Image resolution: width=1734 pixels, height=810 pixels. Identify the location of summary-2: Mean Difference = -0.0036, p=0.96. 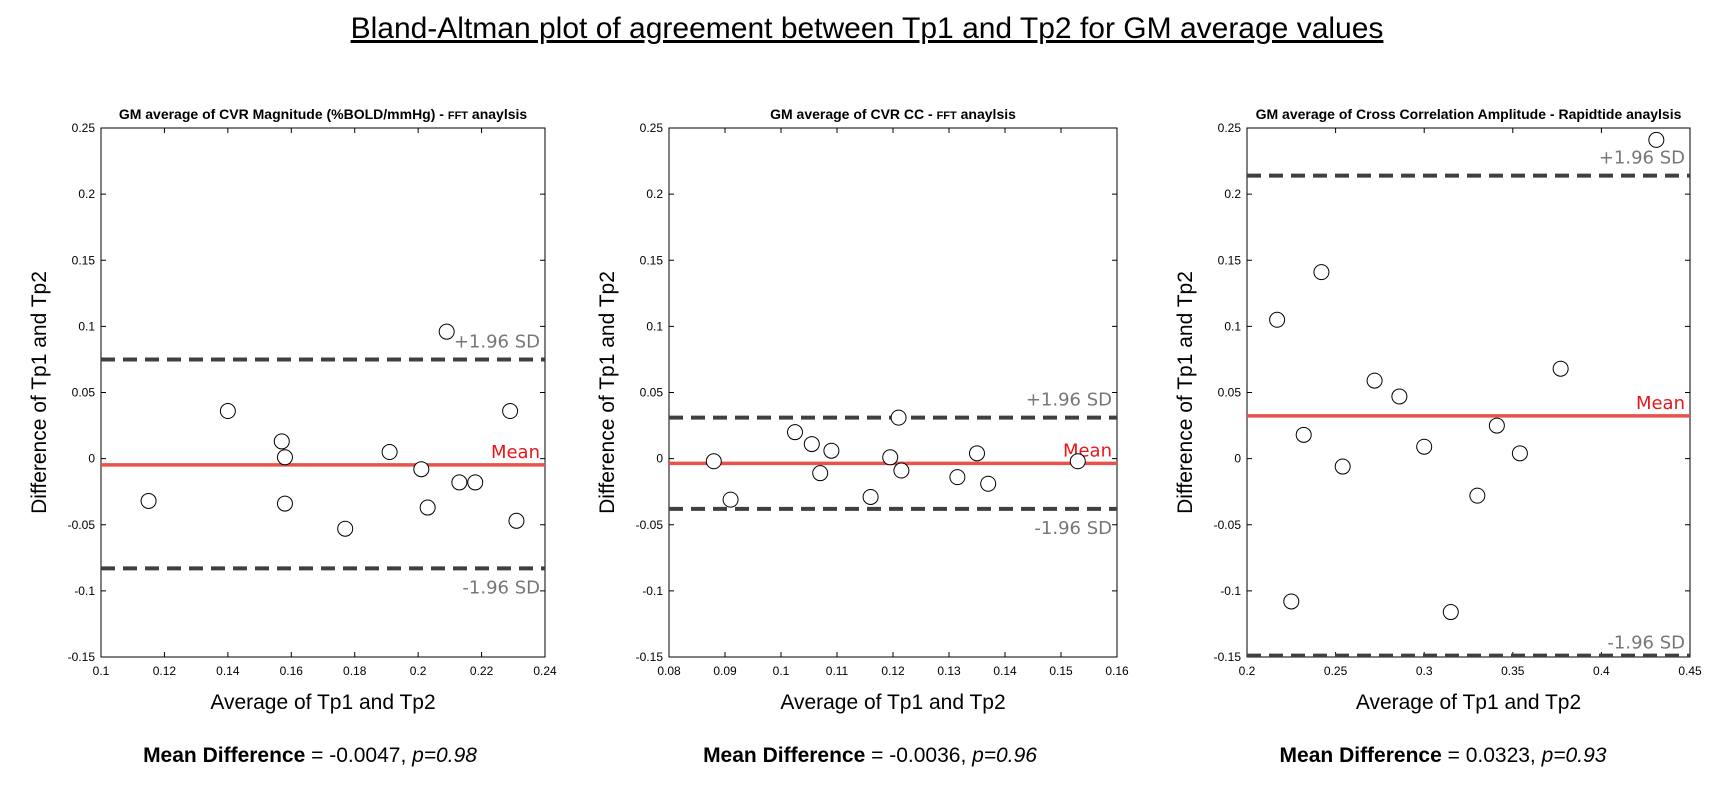
(870, 756).